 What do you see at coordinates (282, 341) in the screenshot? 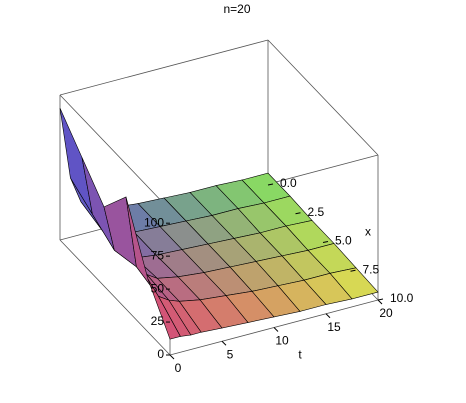
I see `t-tick-label: 10` at bounding box center [282, 341].